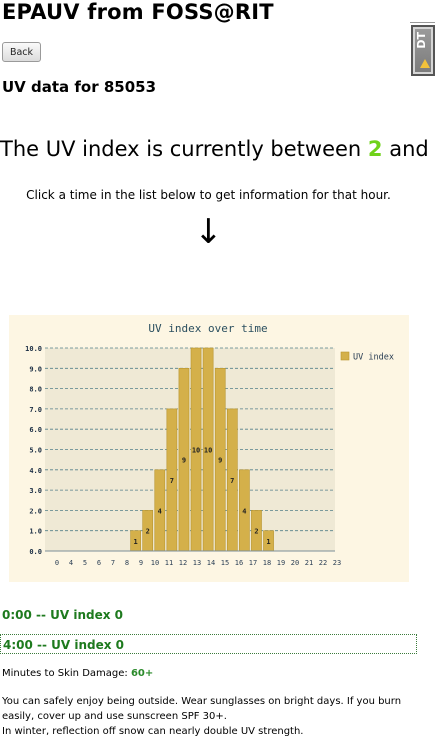  I want to click on legend-label: UV index, so click(373, 358).